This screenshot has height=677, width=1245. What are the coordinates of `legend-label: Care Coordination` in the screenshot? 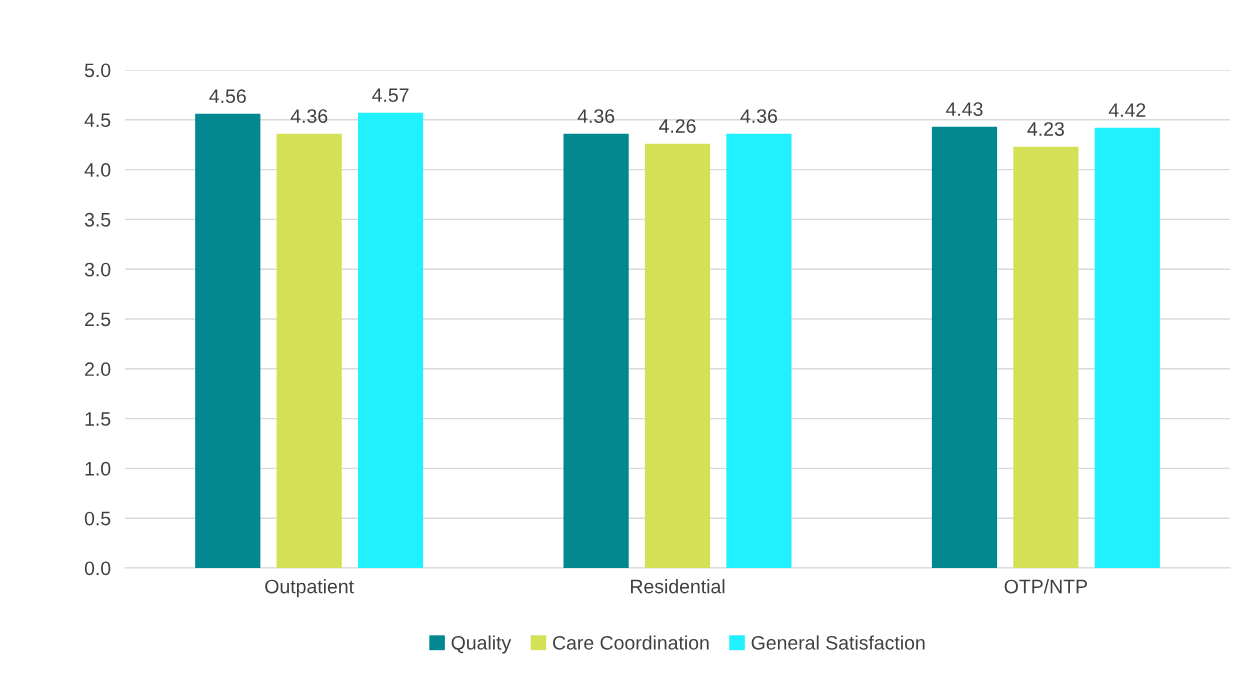 It's located at (631, 642).